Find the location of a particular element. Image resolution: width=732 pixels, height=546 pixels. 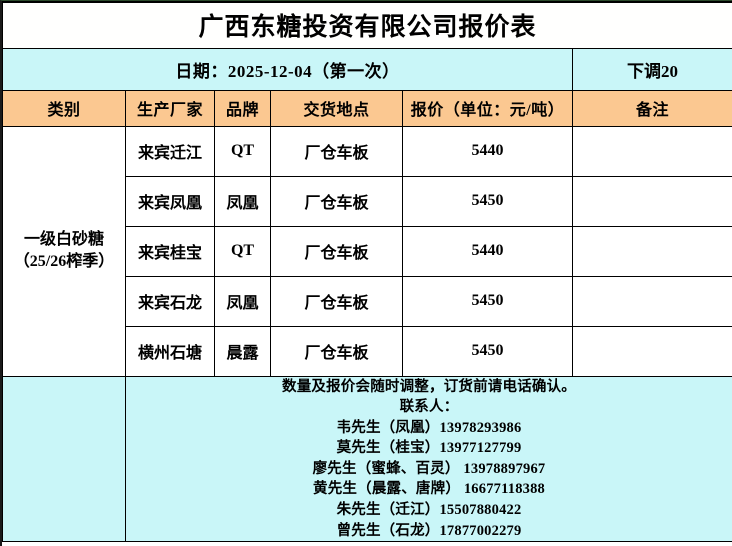

footer-contact-label: 联系人： is located at coordinates (429, 407).